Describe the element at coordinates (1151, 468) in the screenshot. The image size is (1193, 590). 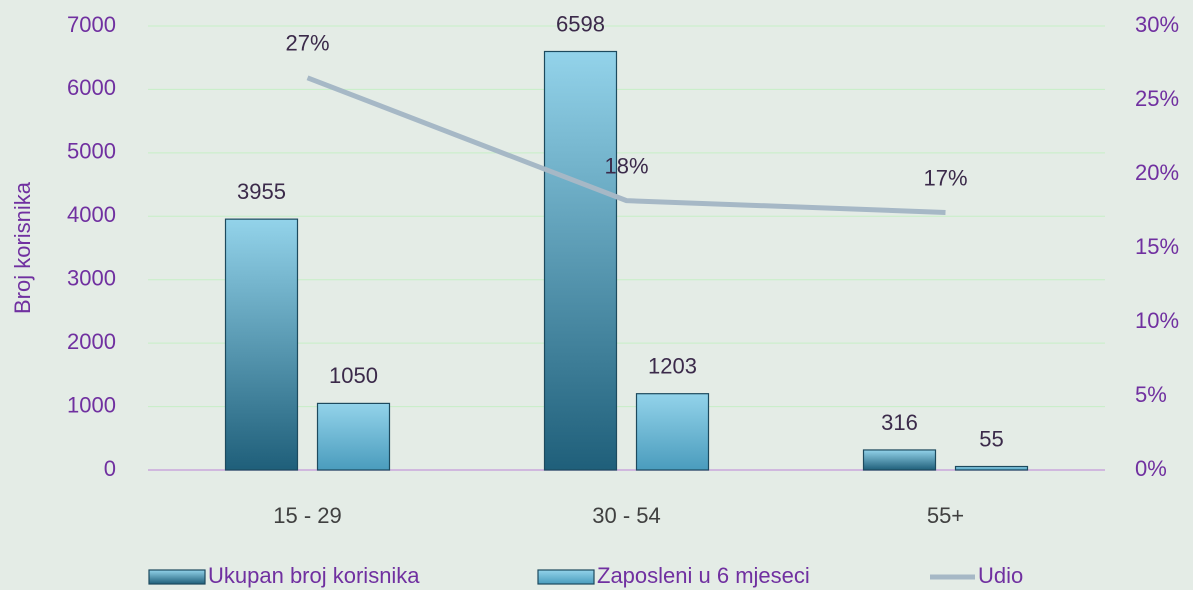
I see `y2-tick-label: 0%` at that location.